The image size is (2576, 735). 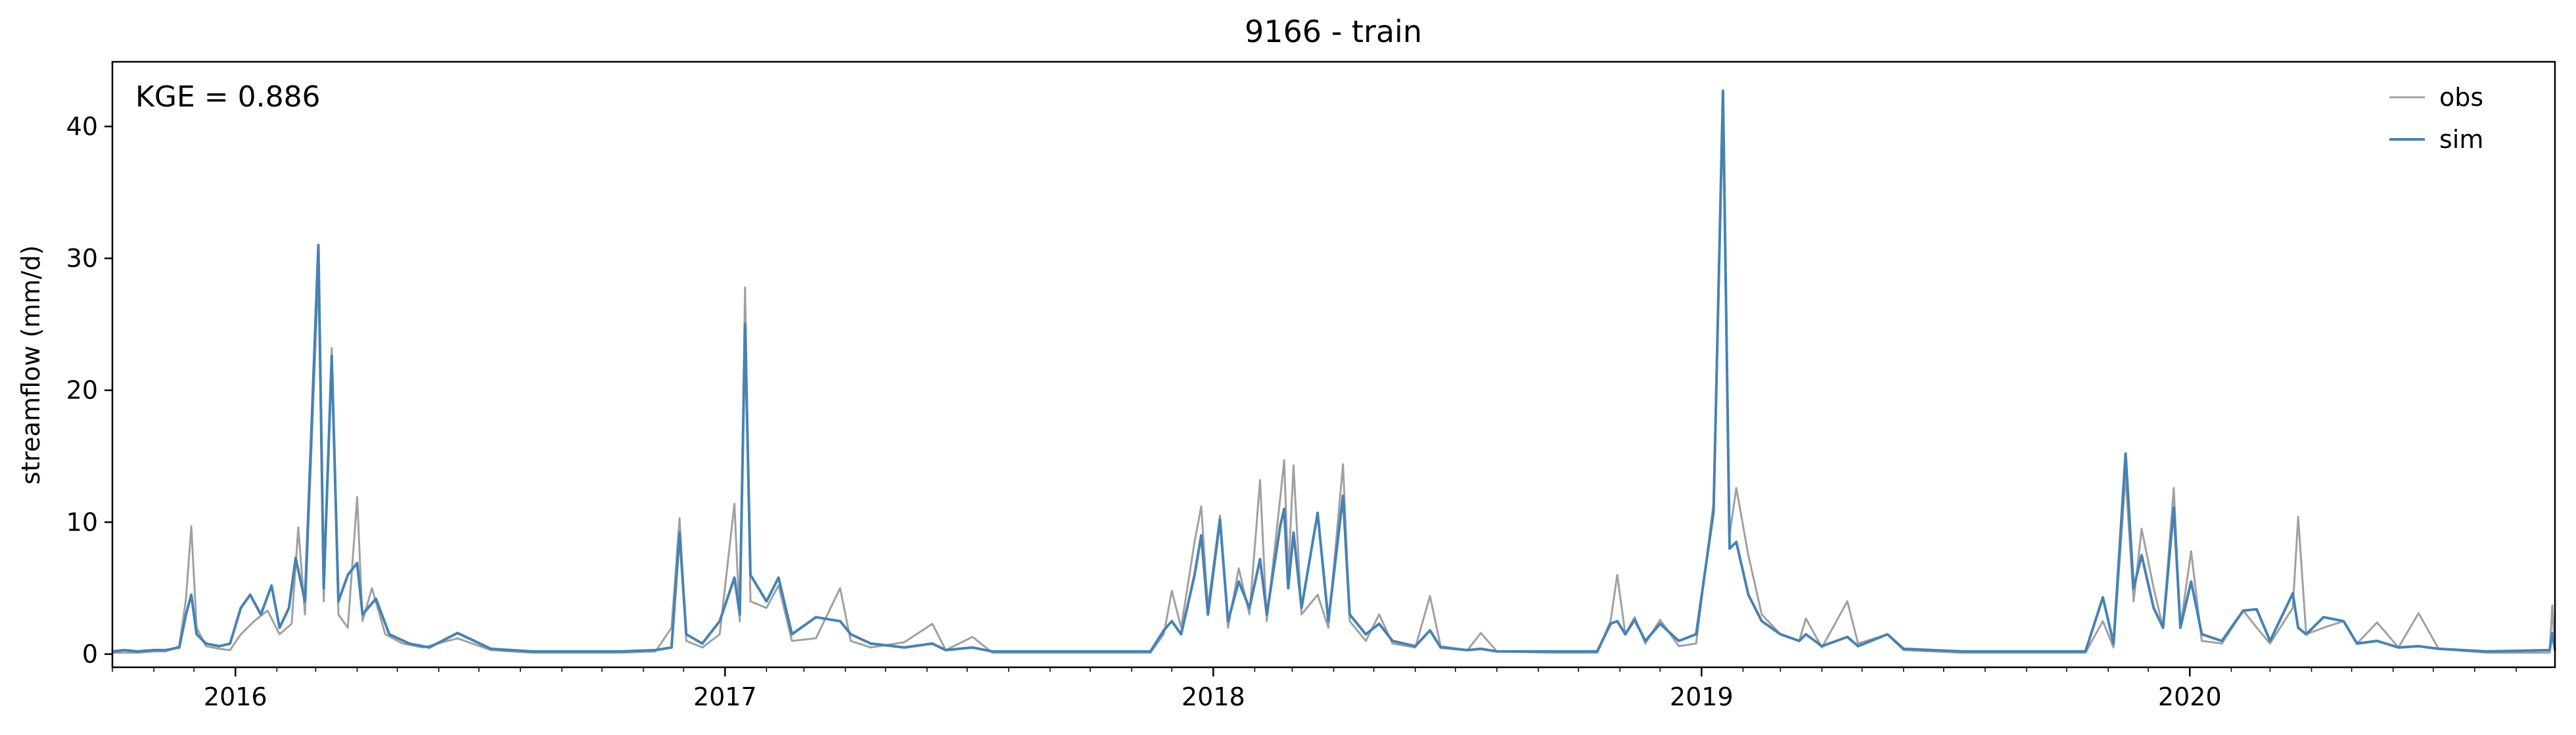 I want to click on y-tick-label: 10, so click(x=82, y=522).